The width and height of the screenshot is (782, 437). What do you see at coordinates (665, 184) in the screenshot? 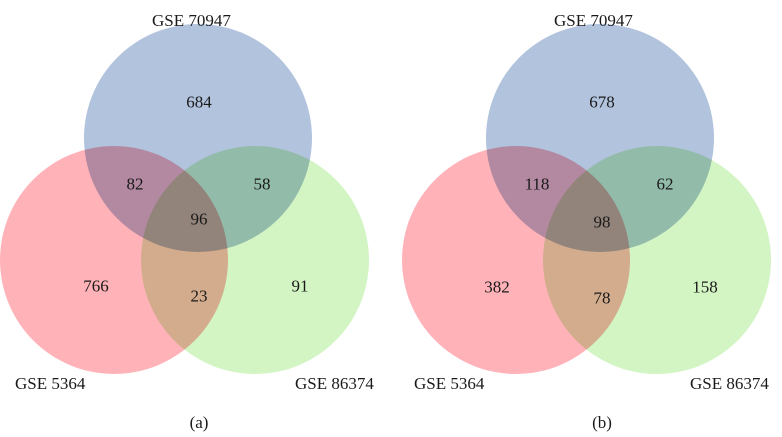
I see `region-top-right: 62` at bounding box center [665, 184].